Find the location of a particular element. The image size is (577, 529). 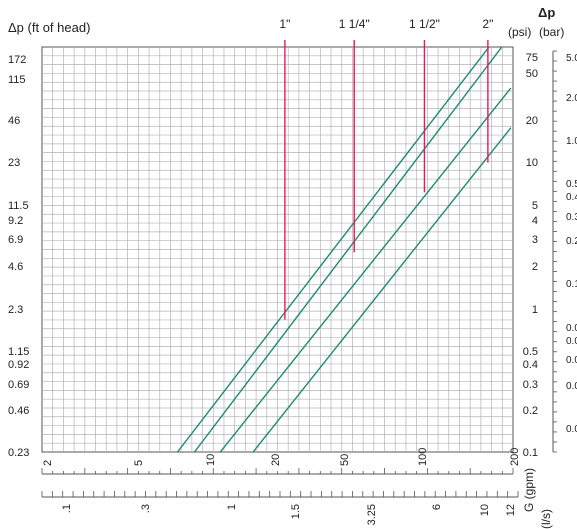

pipe-size-label: 1" is located at coordinates (284, 24).